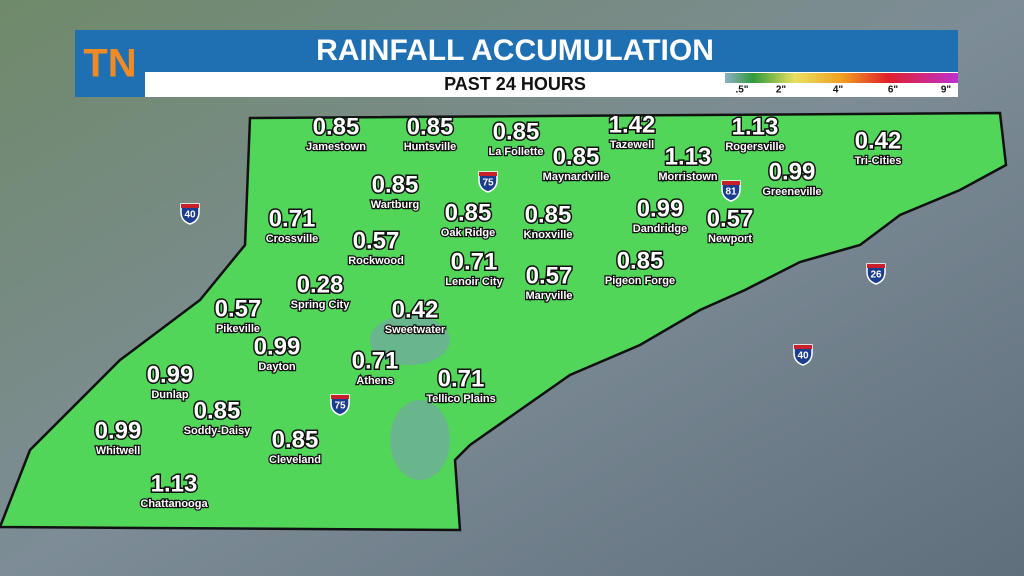 The width and height of the screenshot is (1024, 576). What do you see at coordinates (741, 90) in the screenshot?
I see `legend-label: .5"` at bounding box center [741, 90].